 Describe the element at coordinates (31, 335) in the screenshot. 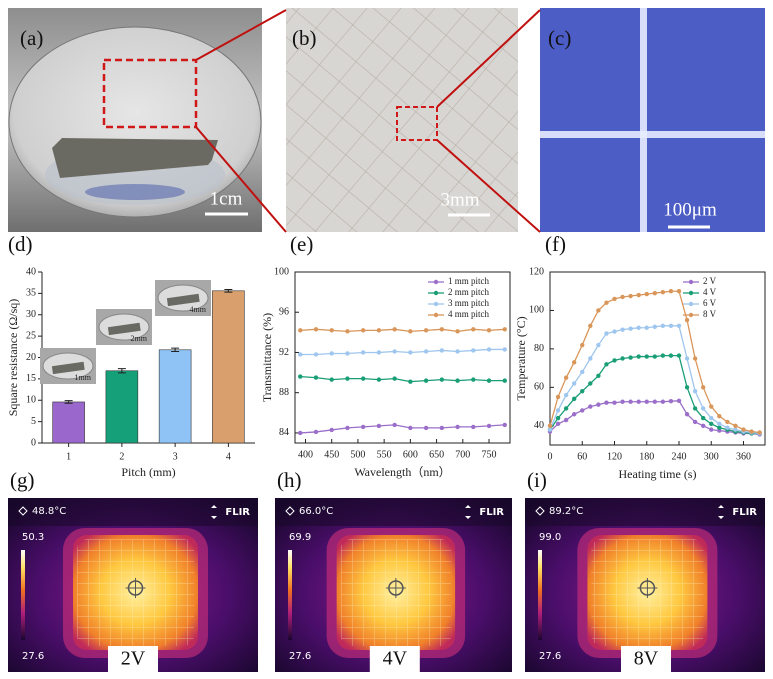

I see `y-tick-label: 25` at that location.